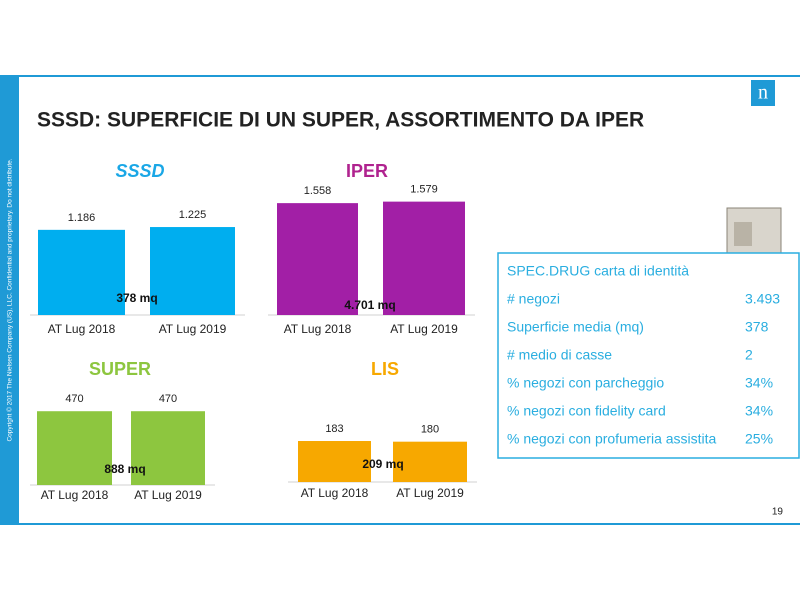 This screenshot has width=800, height=600. Describe the element at coordinates (743, 234) in the screenshot. I see `id-card-photo` at that location.